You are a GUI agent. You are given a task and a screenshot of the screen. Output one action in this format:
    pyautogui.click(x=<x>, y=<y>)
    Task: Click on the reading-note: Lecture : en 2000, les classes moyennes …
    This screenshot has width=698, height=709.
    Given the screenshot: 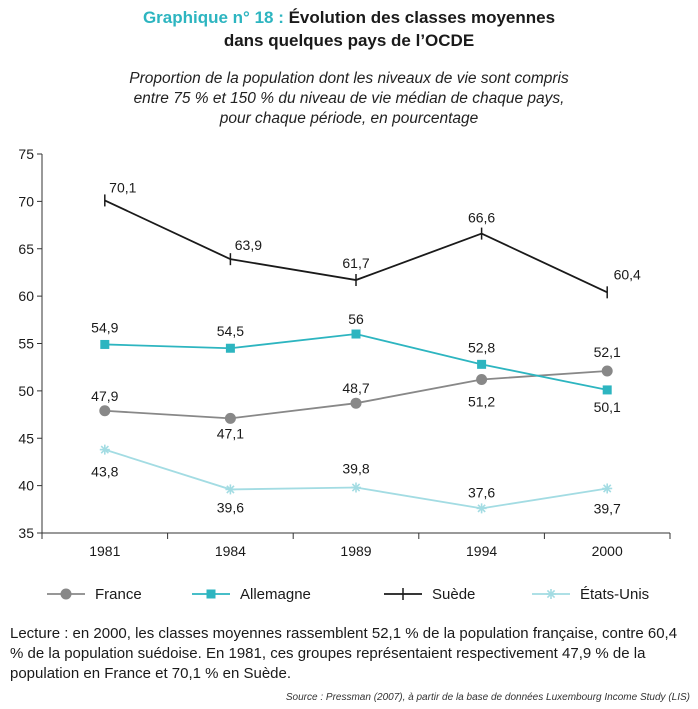 What is the action you would take?
    pyautogui.click(x=344, y=653)
    